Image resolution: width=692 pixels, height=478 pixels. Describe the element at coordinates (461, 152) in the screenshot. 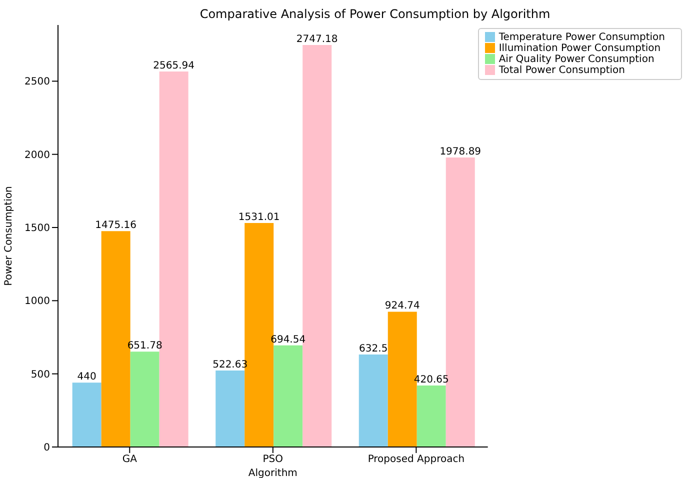

I see `data-label: 1978.89` at that location.